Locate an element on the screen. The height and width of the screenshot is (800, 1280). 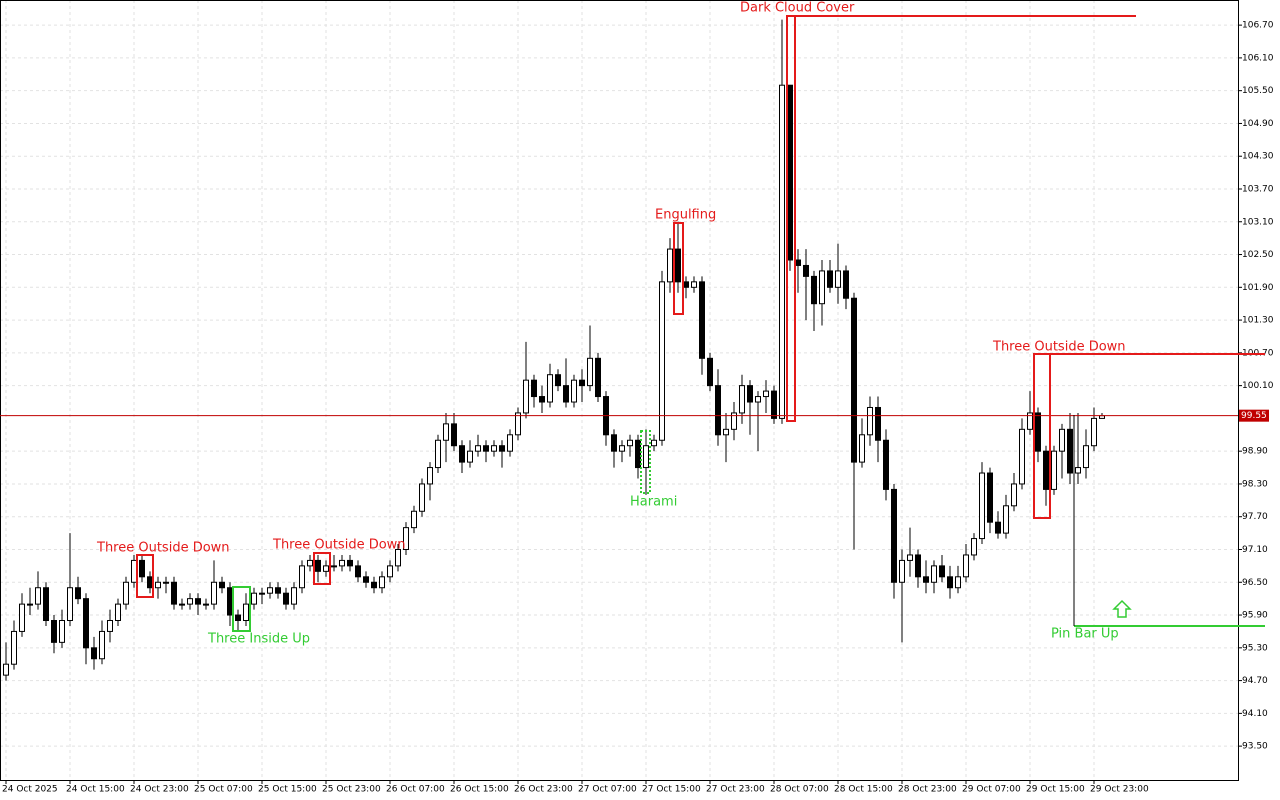
y-tick-label: 97.10 is located at coordinates (1255, 550).